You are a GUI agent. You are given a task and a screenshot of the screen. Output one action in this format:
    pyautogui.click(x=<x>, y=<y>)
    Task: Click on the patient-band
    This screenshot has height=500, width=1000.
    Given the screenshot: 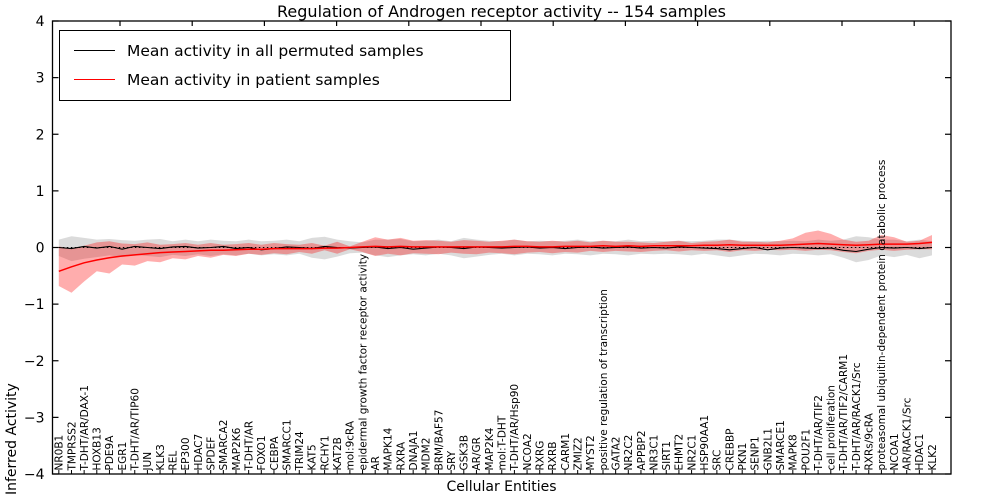 What is the action you would take?
    pyautogui.click(x=495, y=261)
    